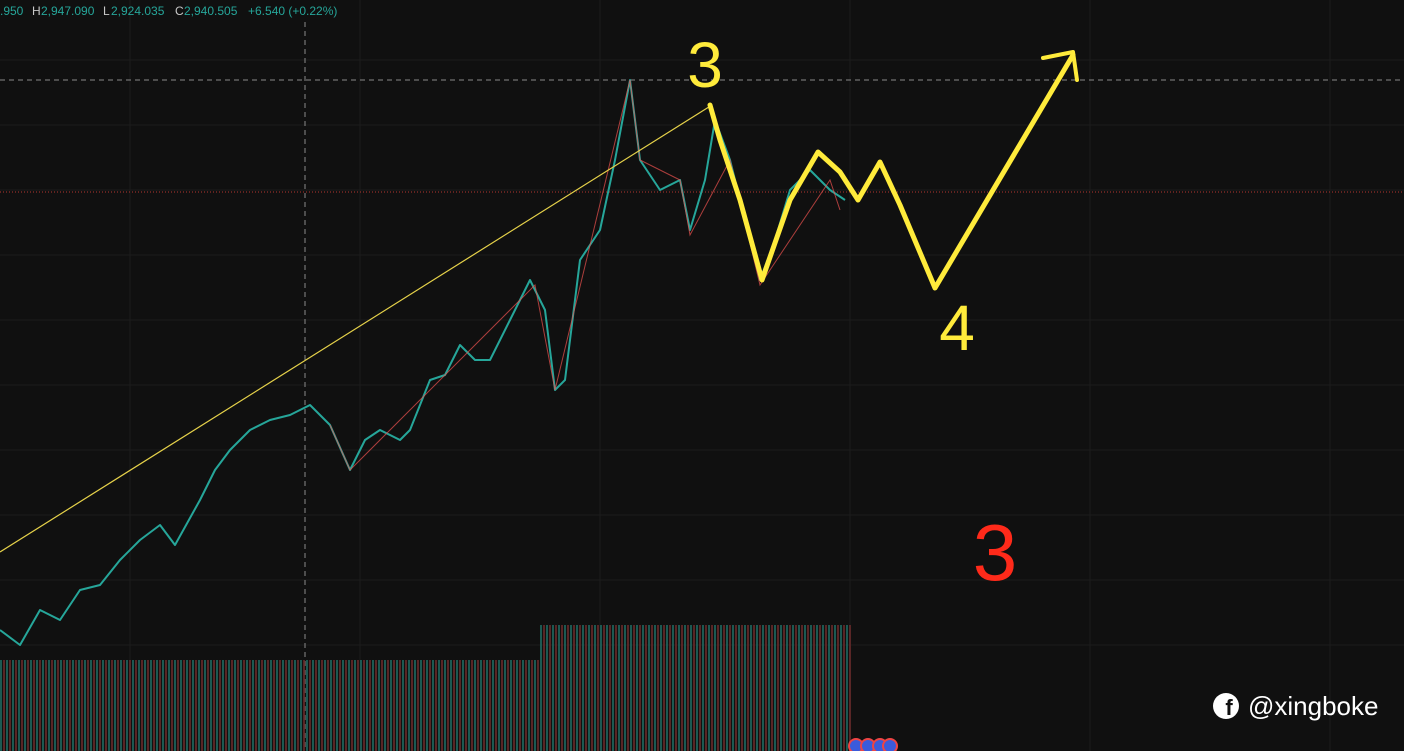 The width and height of the screenshot is (1404, 751). I want to click on event-icons, so click(873, 744).